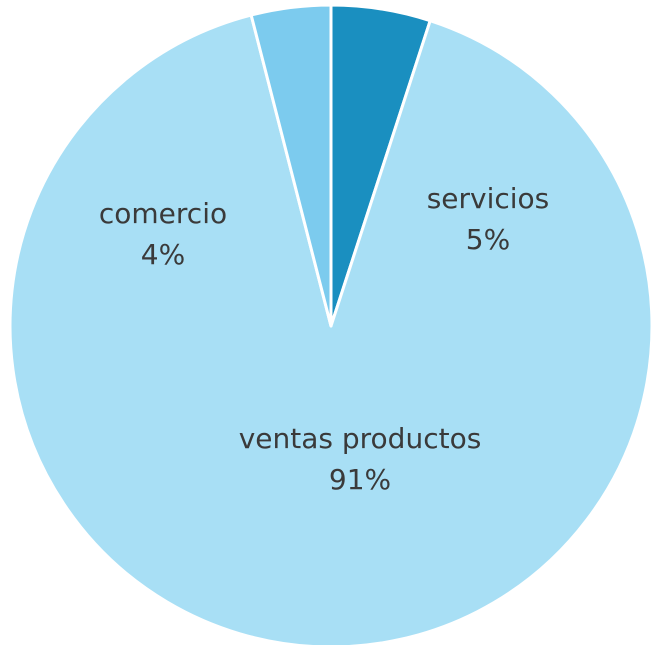  I want to click on slice-value-label: 91%, so click(360, 479).